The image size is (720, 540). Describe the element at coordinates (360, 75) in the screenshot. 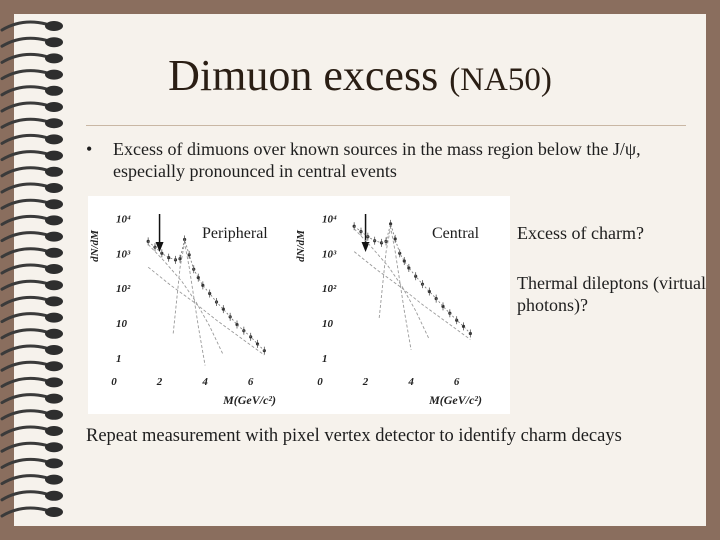

I see `slide-title: Dimuon excess (NA50)` at that location.